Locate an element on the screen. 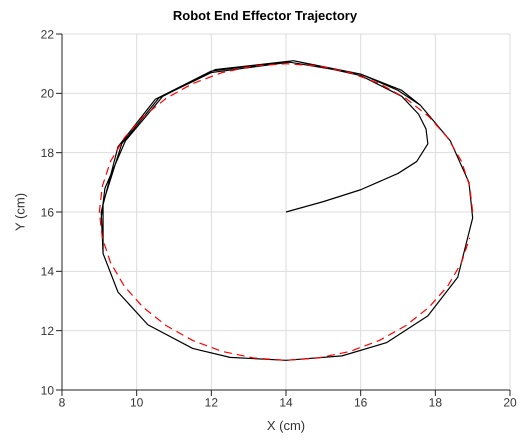 The image size is (530, 448). y-tick-label: 20 is located at coordinates (47, 93).